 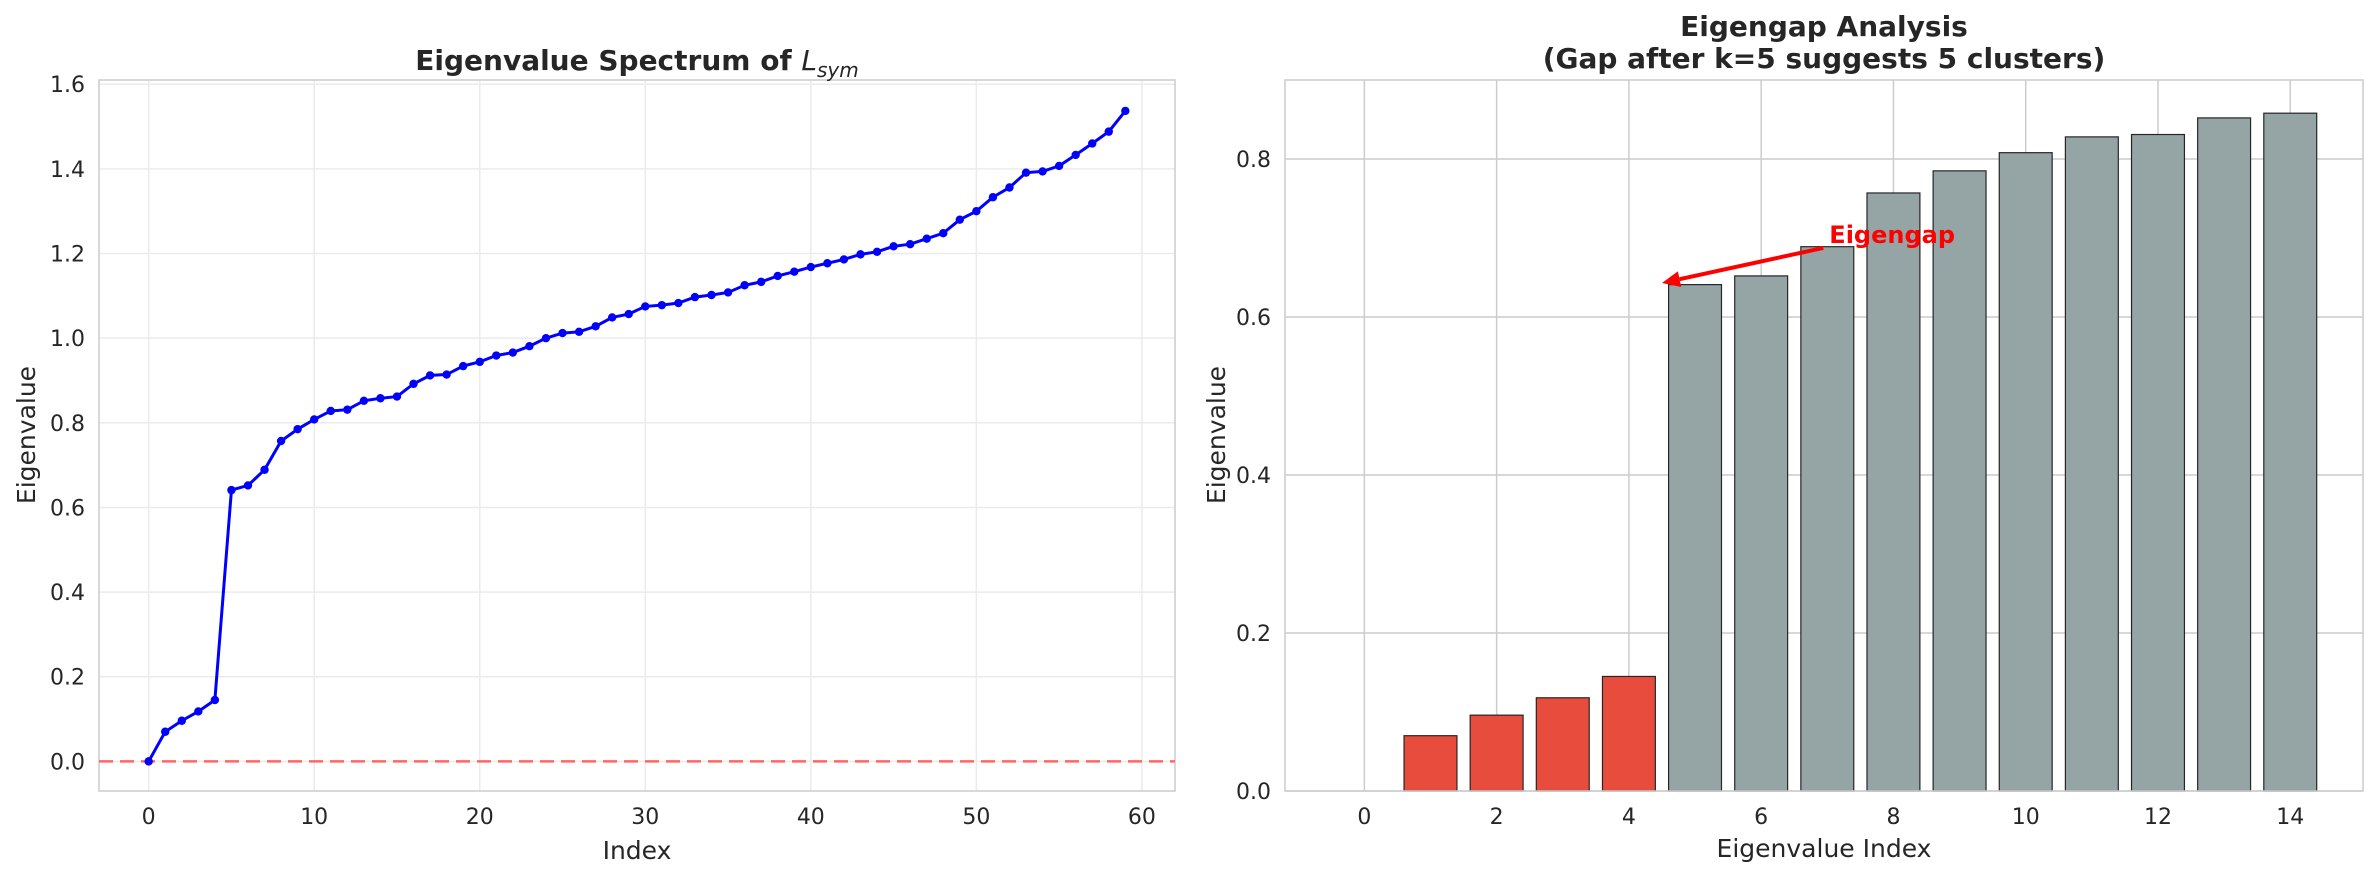 I want to click on left-y-axis-label: Eigenvalue, so click(x=26, y=435).